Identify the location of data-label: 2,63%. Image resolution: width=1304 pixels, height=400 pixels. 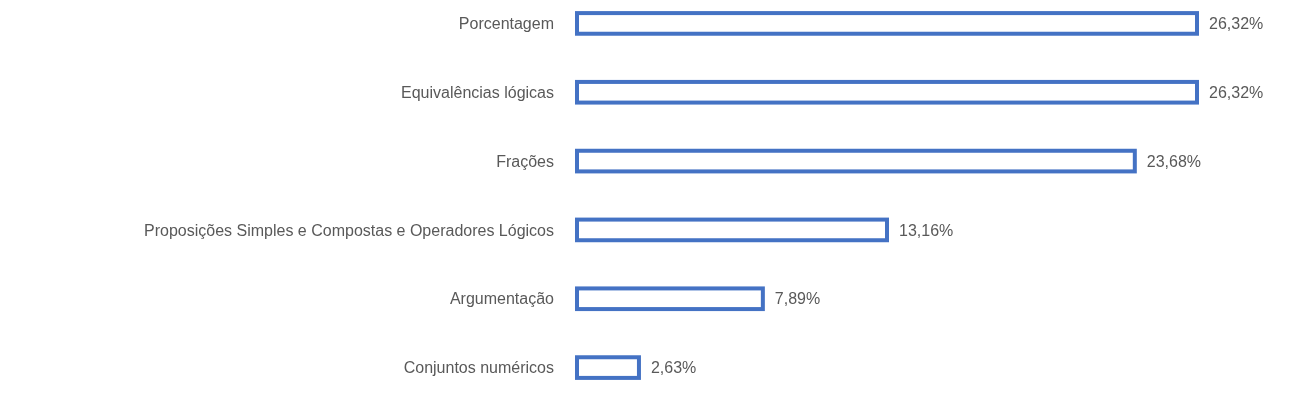
(673, 368).